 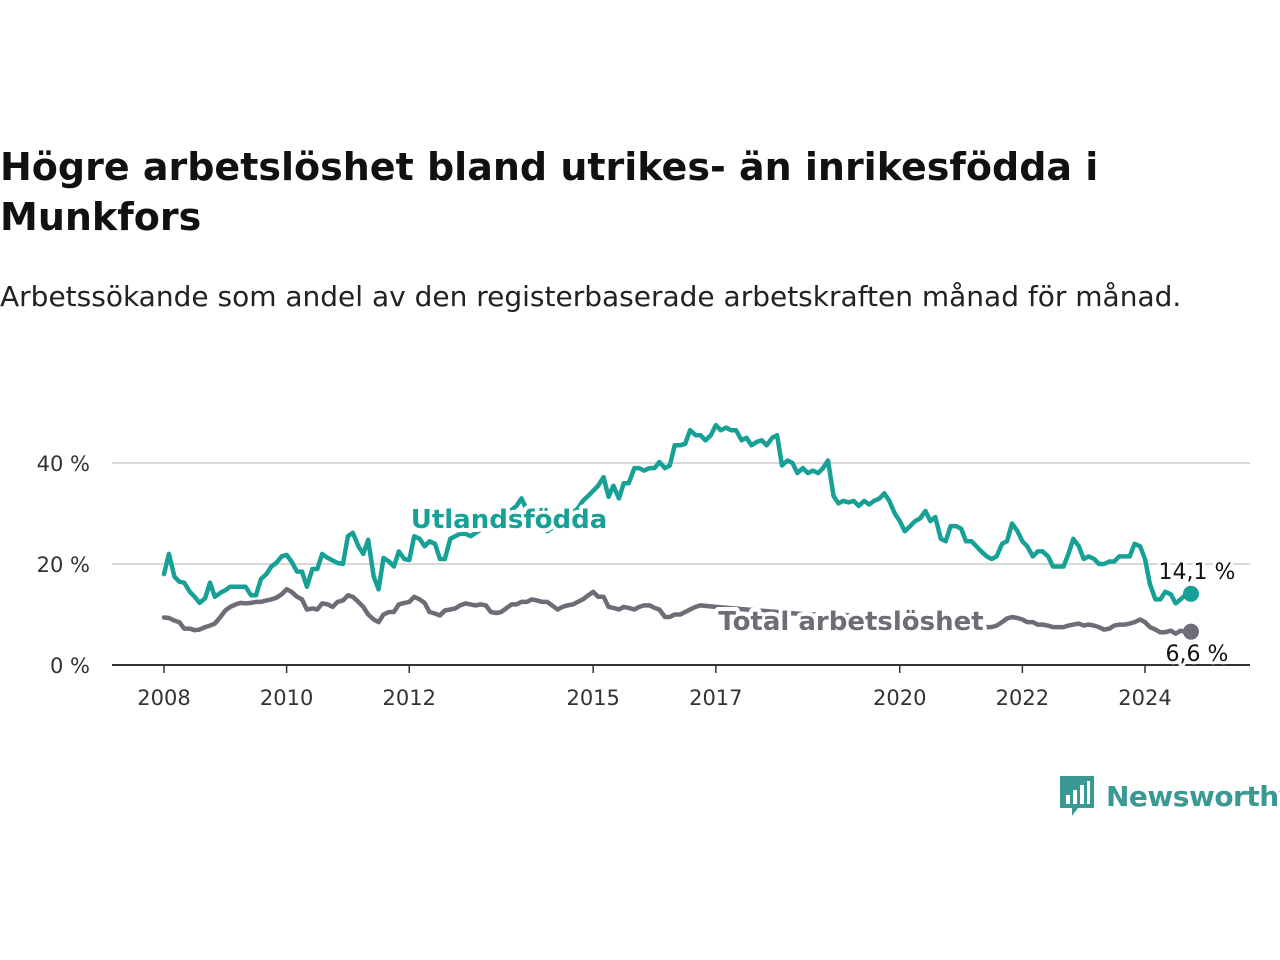 What do you see at coordinates (715, 698) in the screenshot?
I see `x-tick-label: 2017` at bounding box center [715, 698].